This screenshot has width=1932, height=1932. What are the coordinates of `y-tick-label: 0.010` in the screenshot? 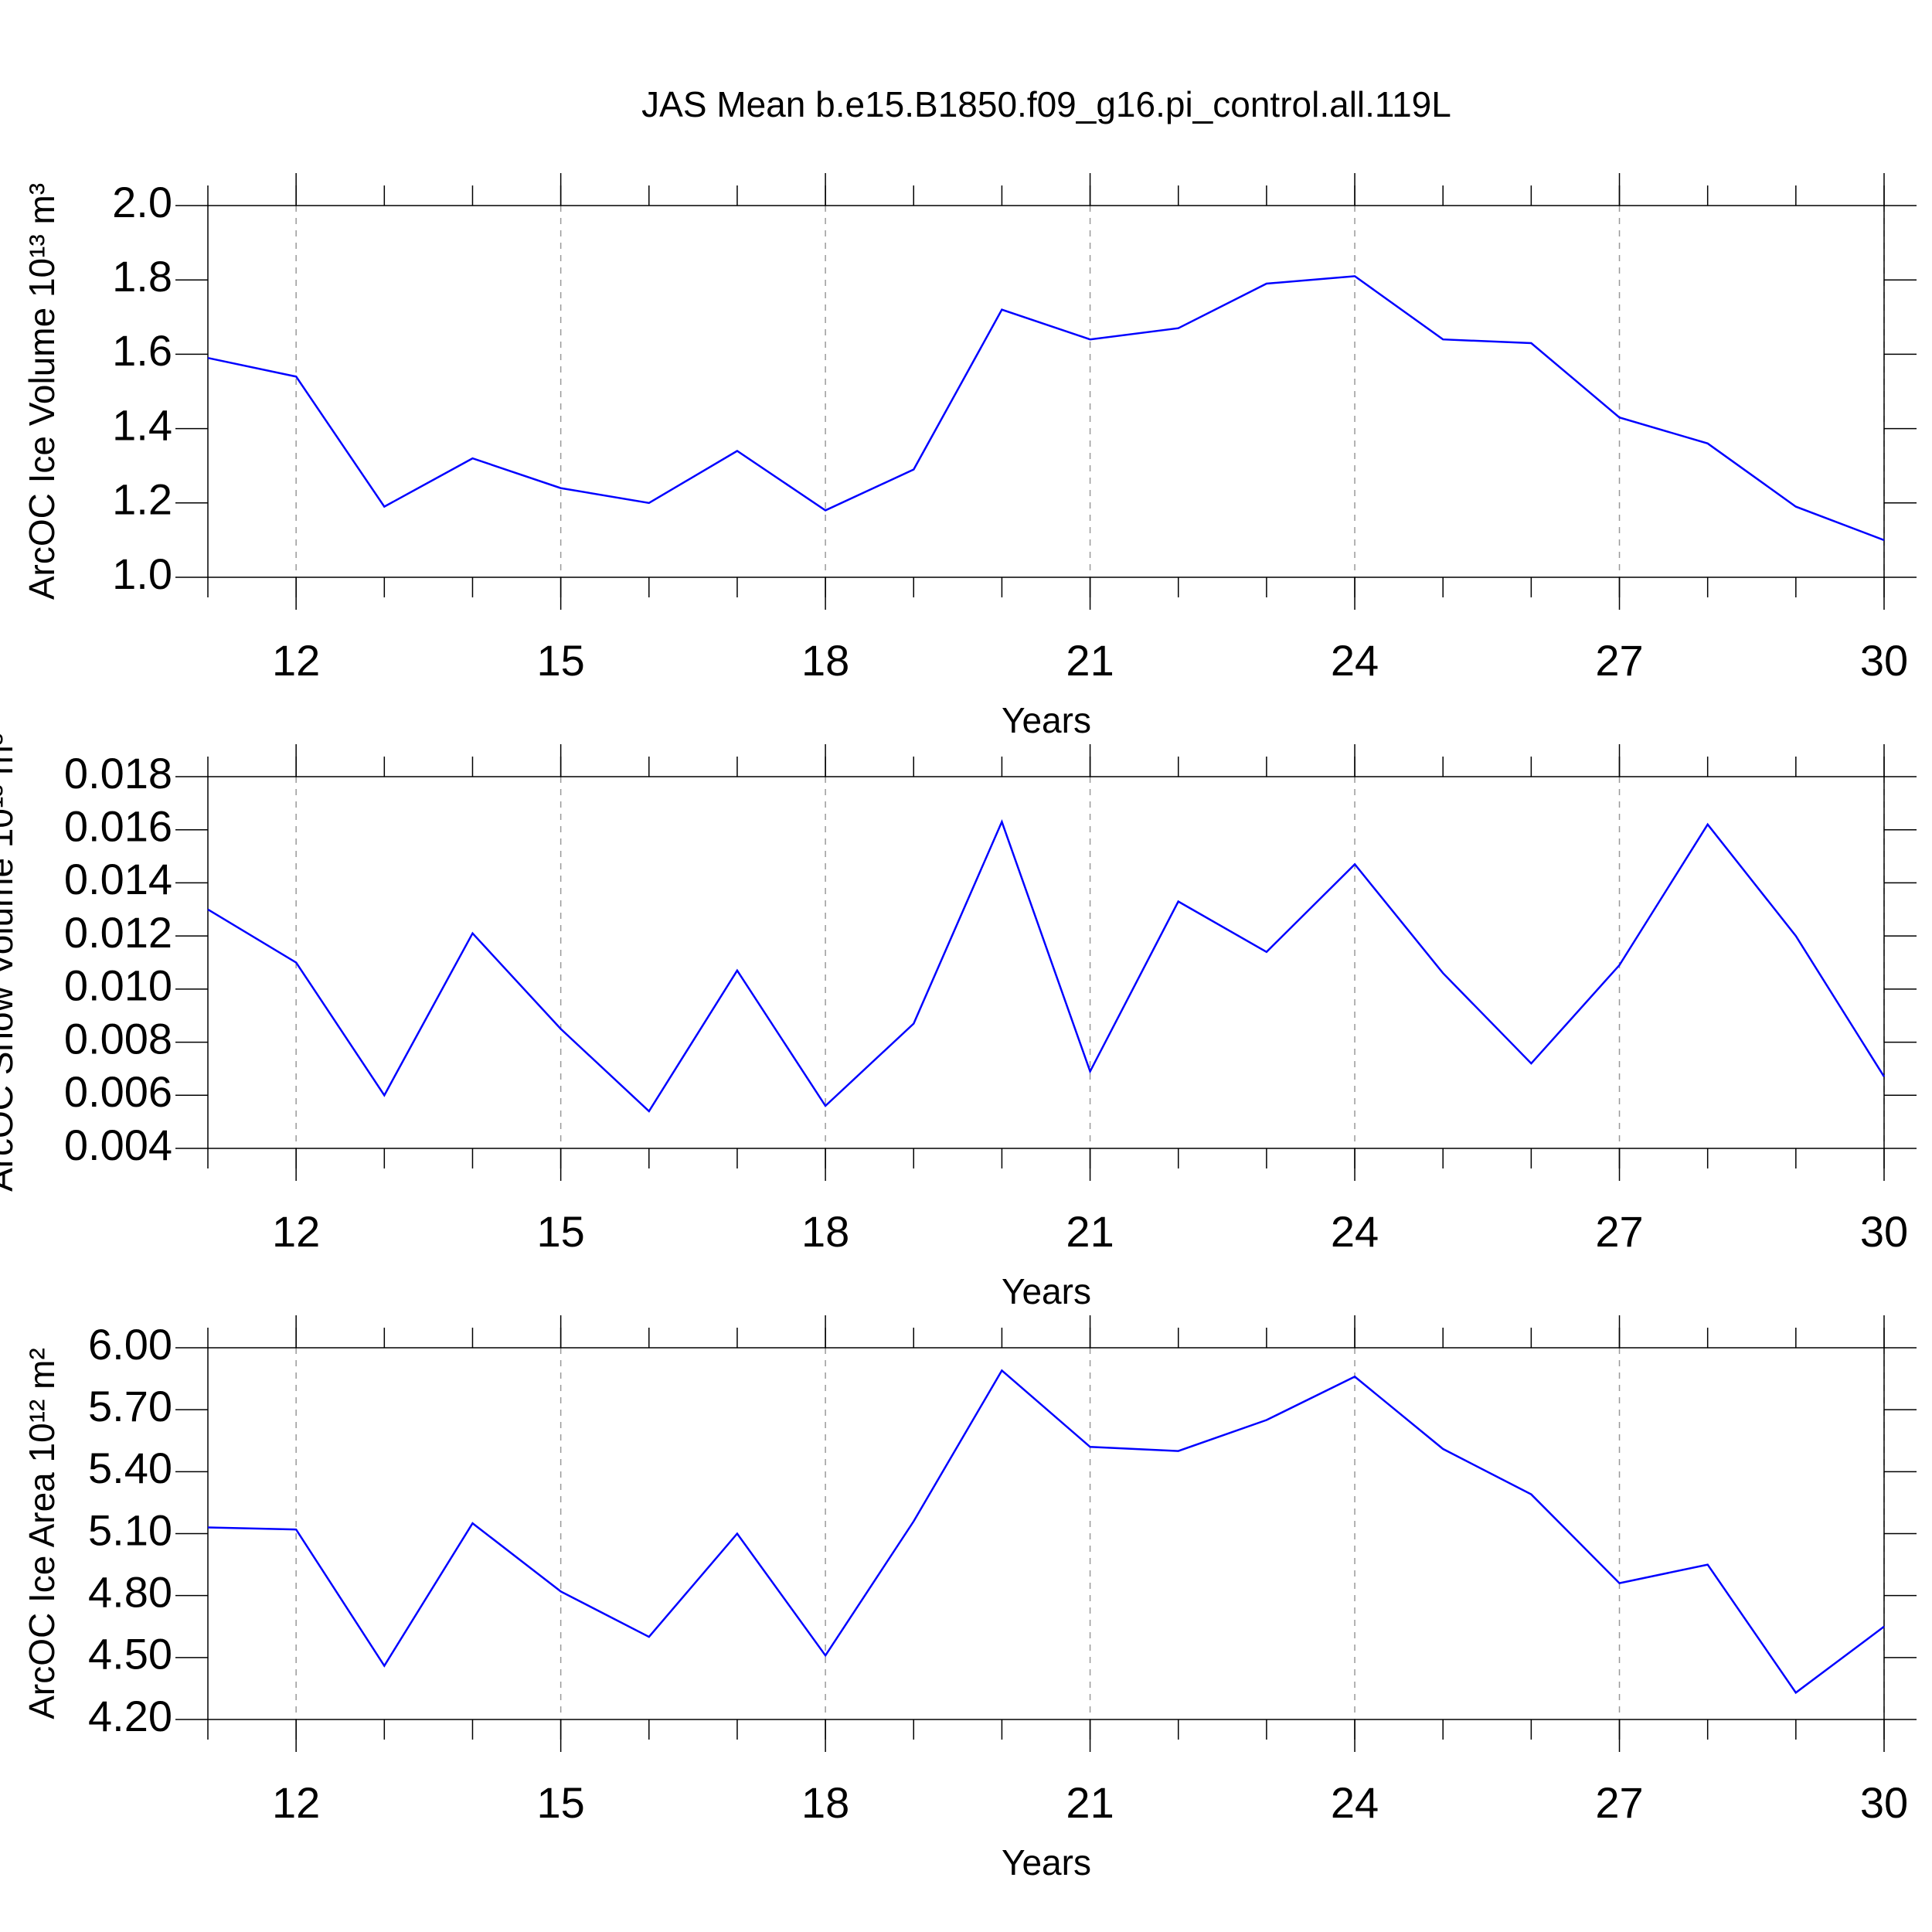 It's located at (118, 985).